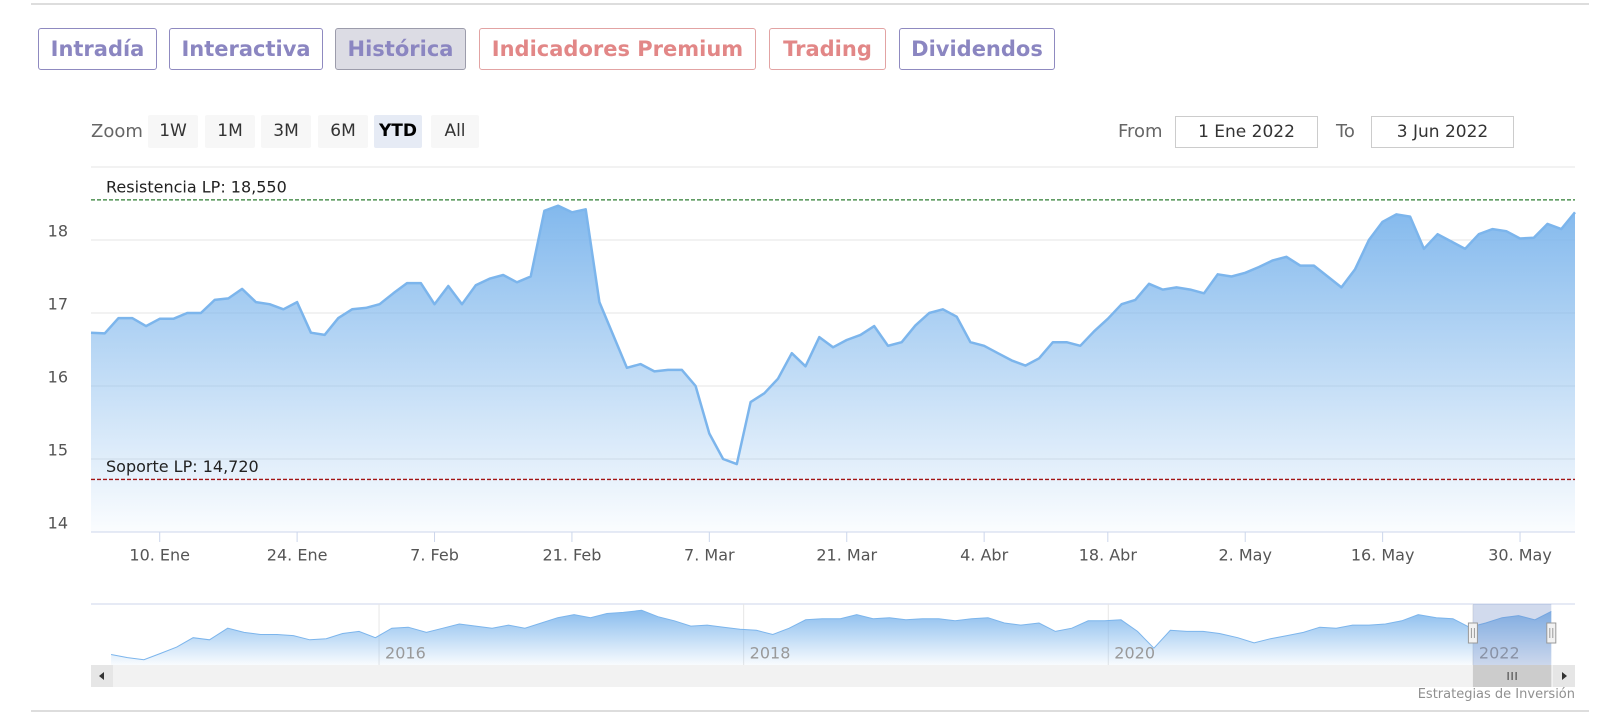 The height and width of the screenshot is (727, 1615). I want to click on x-tick-label: 30. May, so click(1520, 555).